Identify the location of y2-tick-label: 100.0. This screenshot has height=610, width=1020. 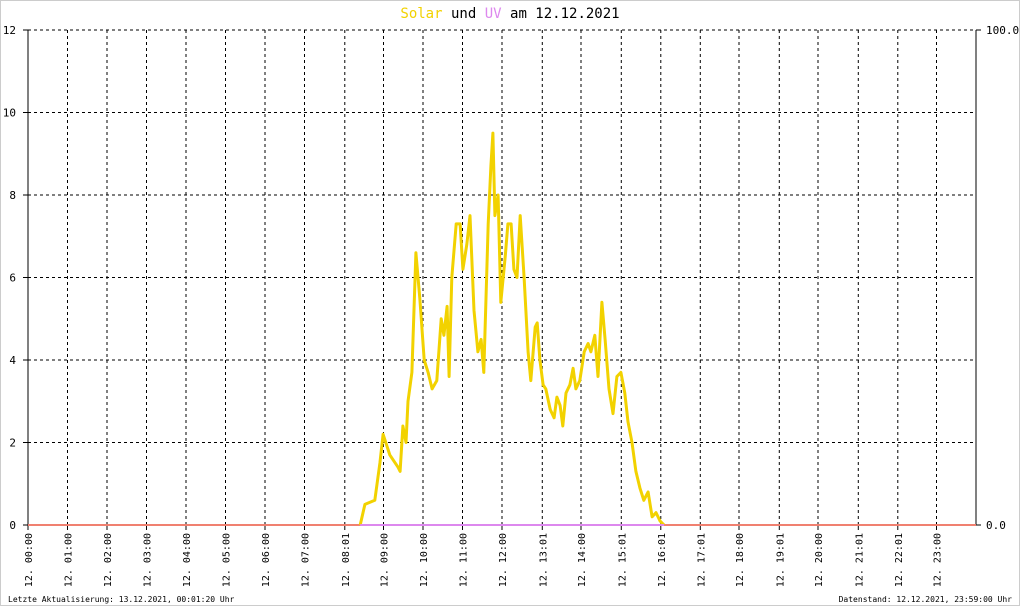
(1002, 30).